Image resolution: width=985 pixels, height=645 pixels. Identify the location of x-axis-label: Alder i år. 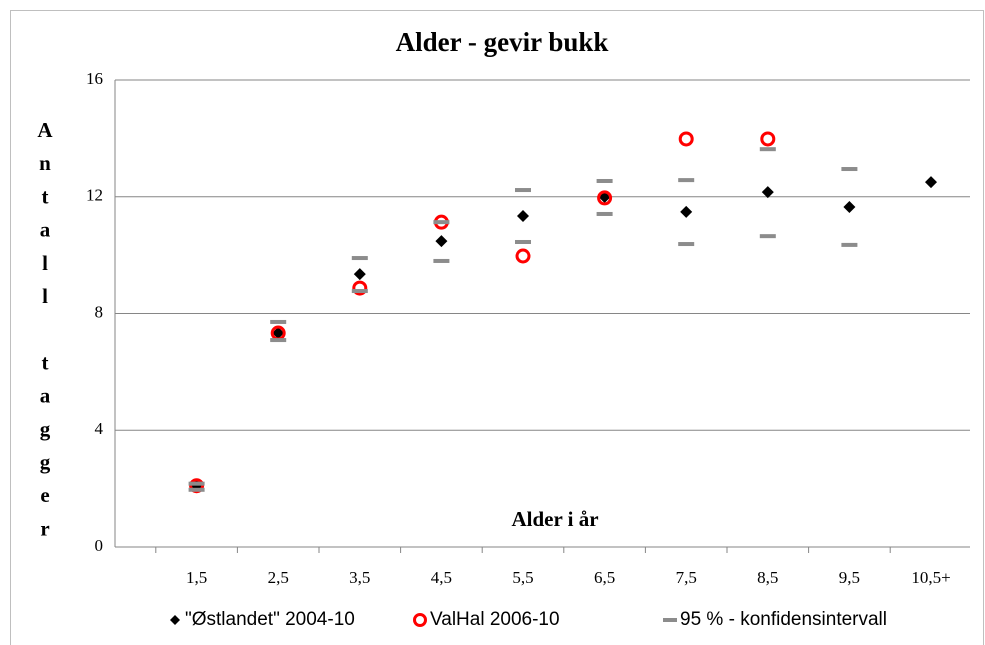
(554, 519).